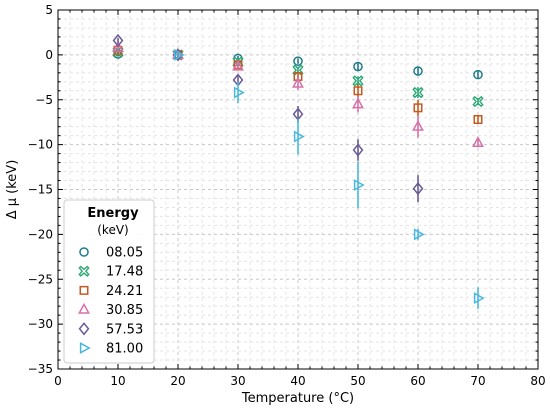 This screenshot has width=550, height=408. I want to click on legend-label: 17.48, so click(124, 272).